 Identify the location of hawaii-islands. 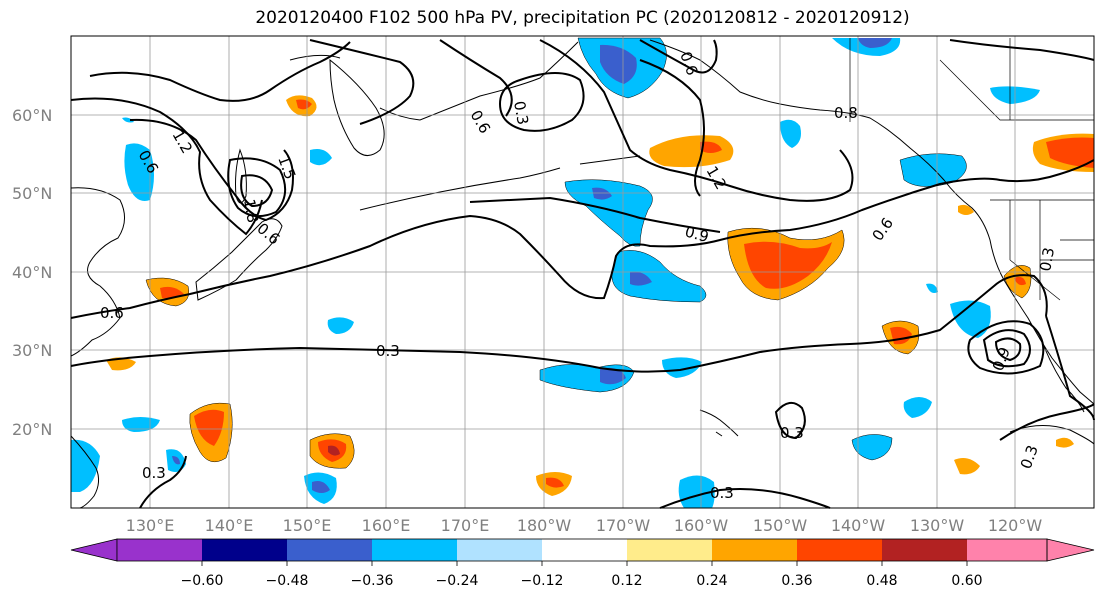
(719, 423).